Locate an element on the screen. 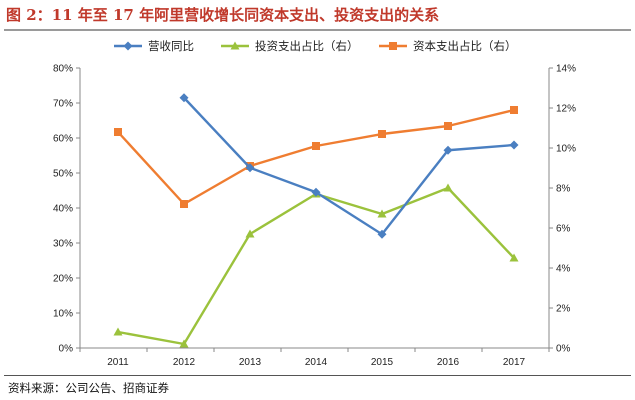  x-tick-label: 2017 is located at coordinates (514, 362).